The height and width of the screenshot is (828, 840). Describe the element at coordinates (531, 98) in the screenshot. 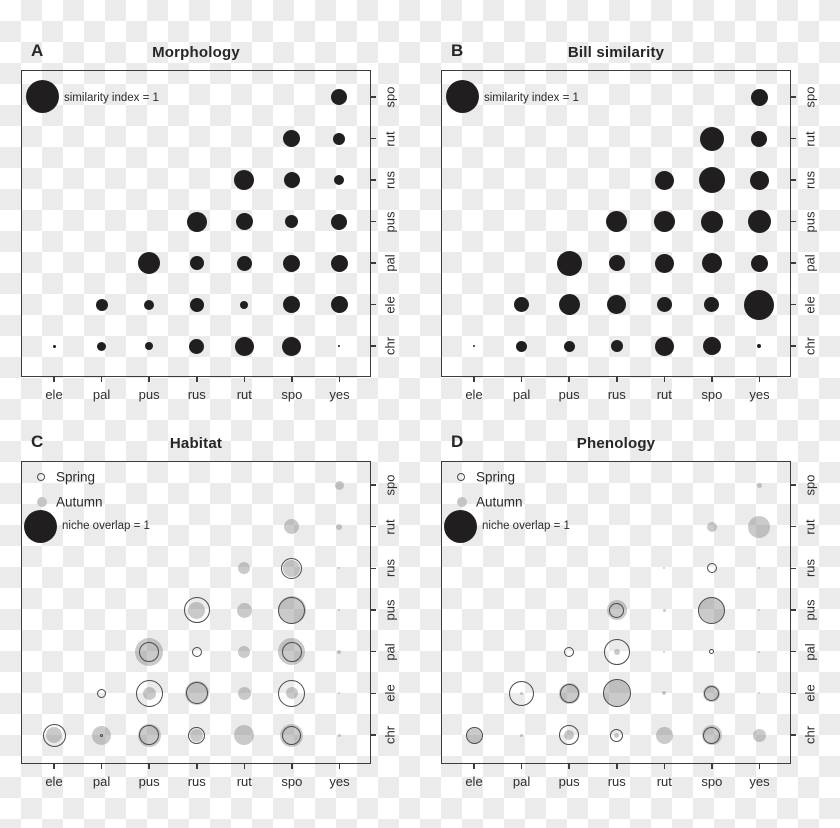

I see `legend-reference-label: similarity index = 1` at that location.